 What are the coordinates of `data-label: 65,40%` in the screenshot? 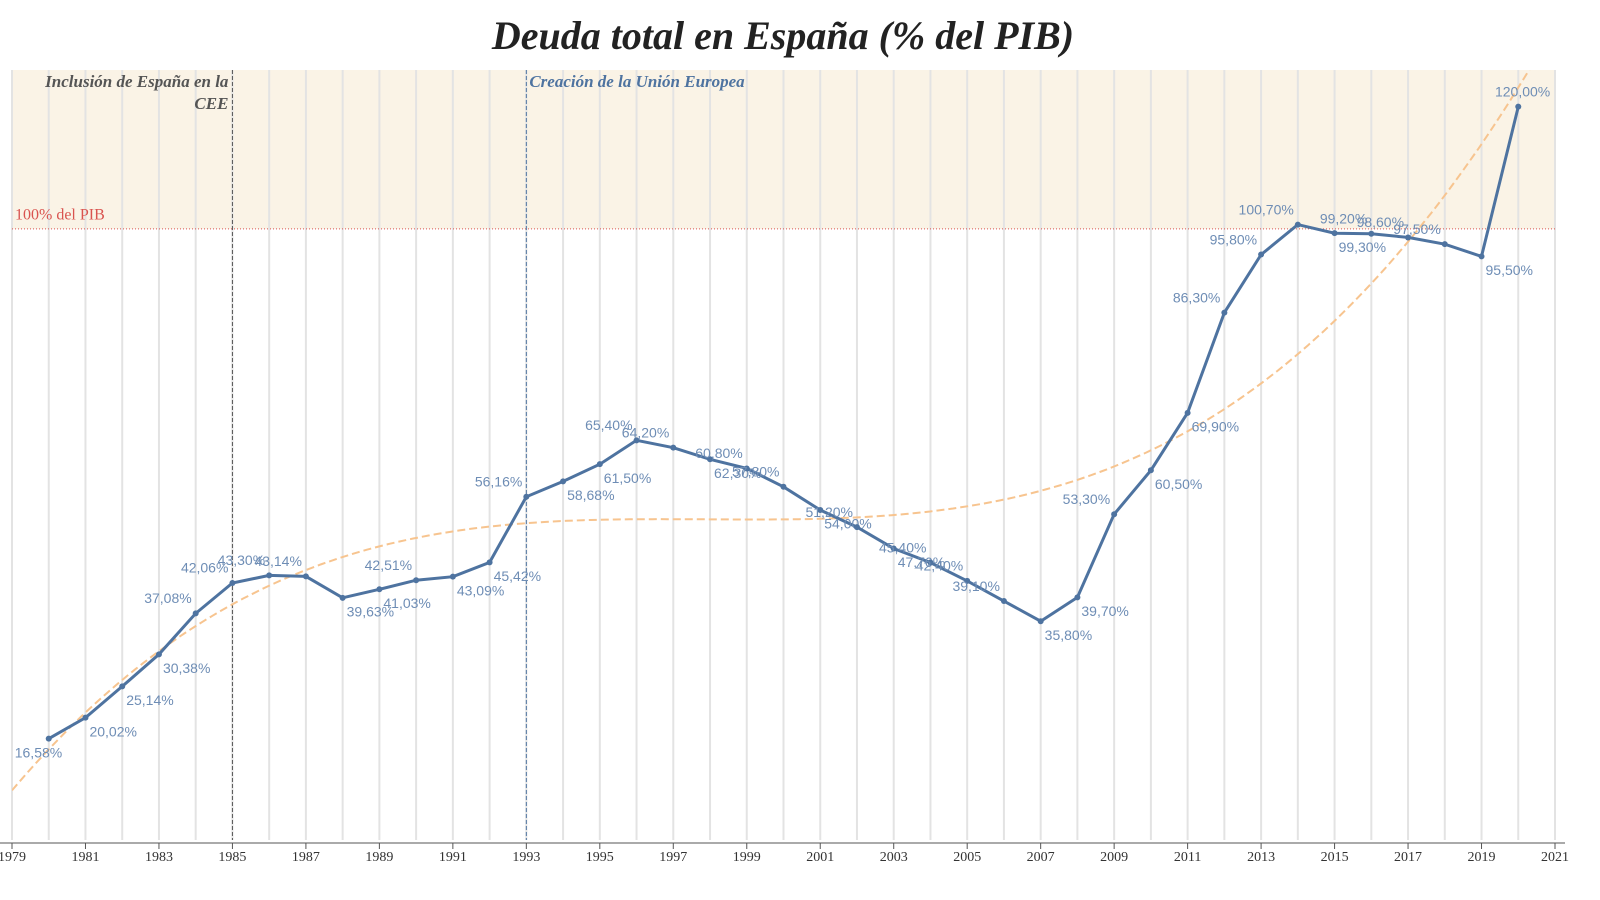 It's located at (608, 425).